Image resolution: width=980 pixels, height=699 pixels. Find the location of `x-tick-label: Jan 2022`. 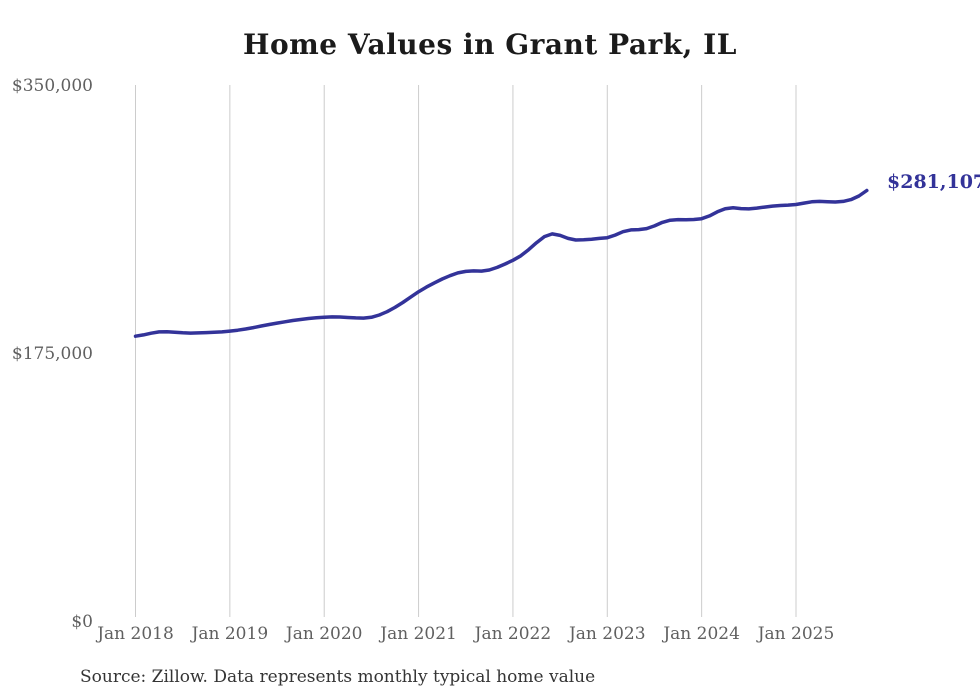

x-tick-label: Jan 2022 is located at coordinates (512, 634).